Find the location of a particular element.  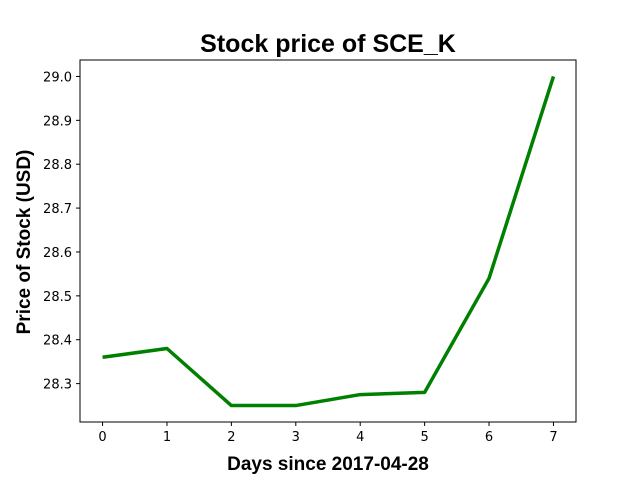

y-tick-label: 29.0 is located at coordinates (57, 77).